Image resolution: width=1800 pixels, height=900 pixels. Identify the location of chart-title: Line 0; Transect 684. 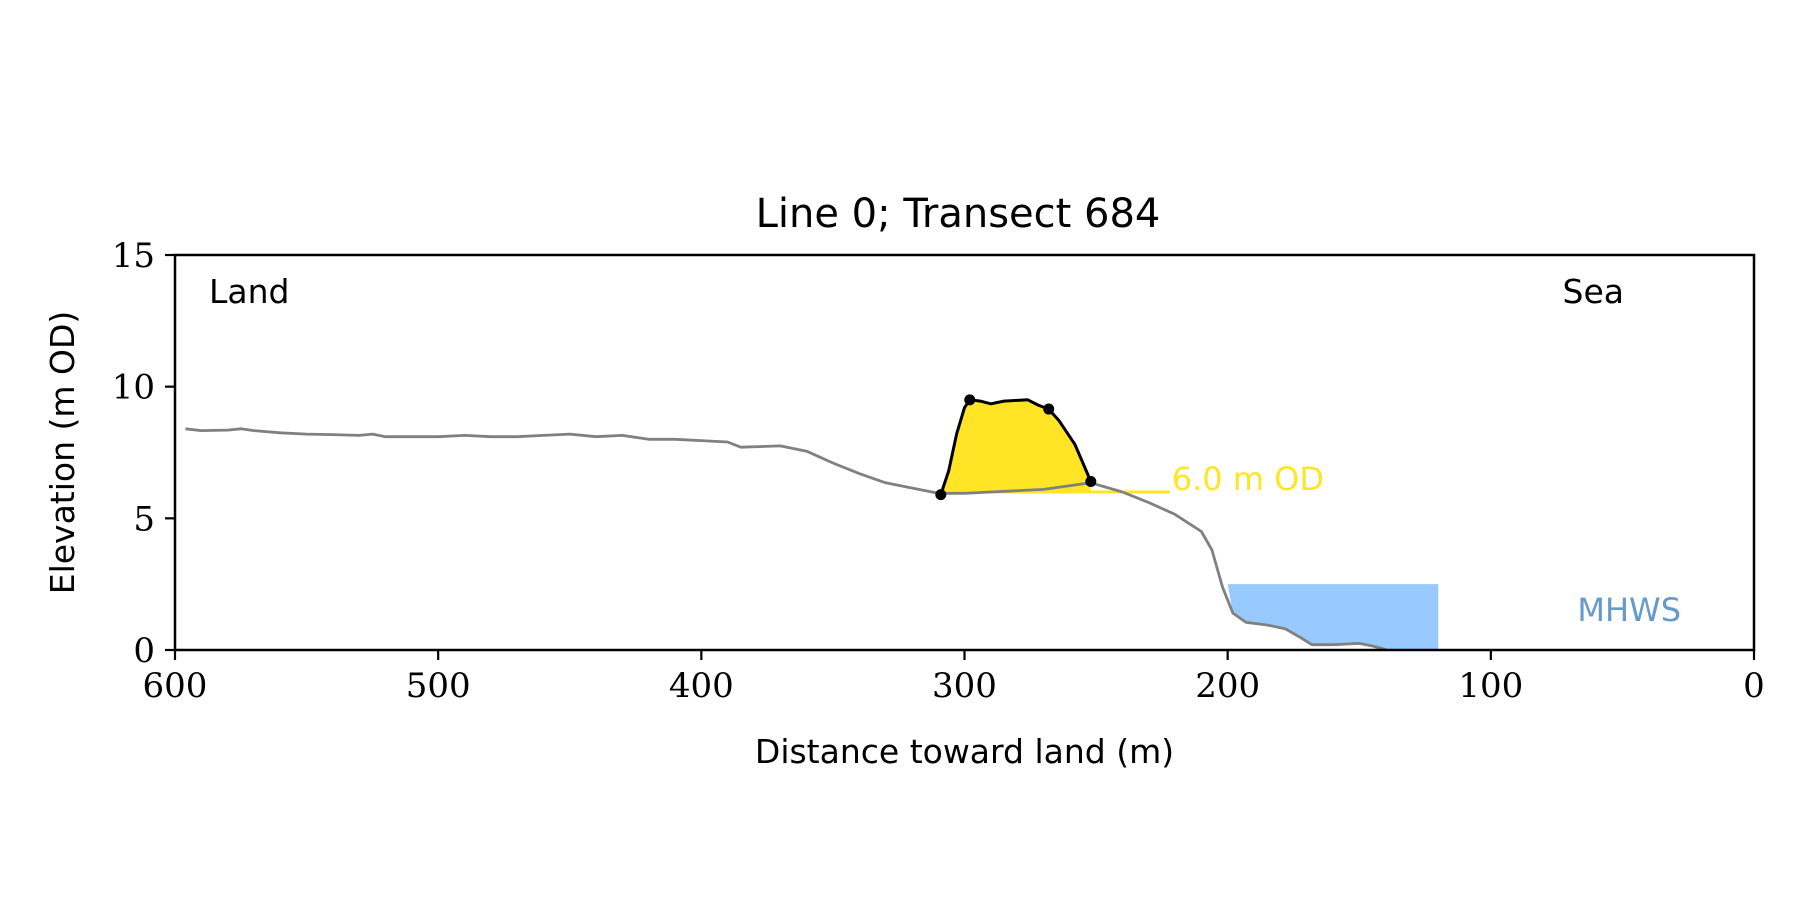
(958, 214).